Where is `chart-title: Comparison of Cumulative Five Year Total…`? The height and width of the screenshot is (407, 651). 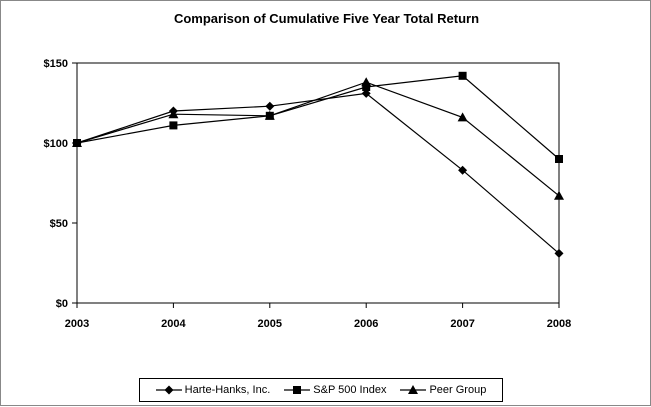
chart-title: Comparison of Cumulative Five Year Total… is located at coordinates (326, 18).